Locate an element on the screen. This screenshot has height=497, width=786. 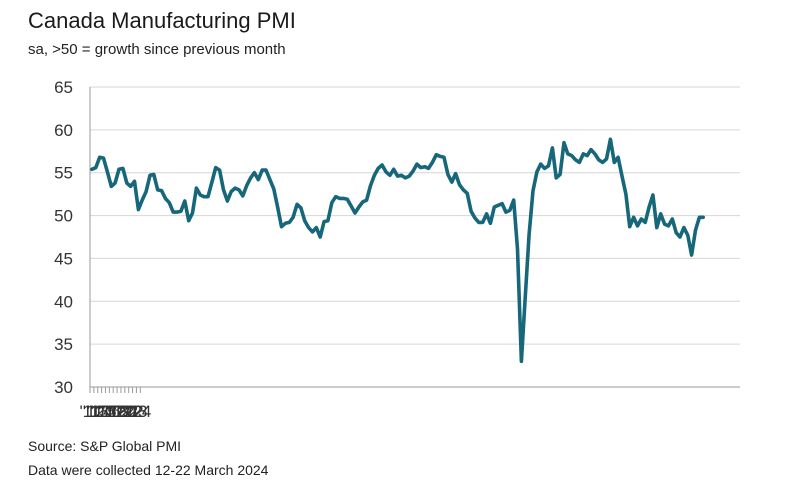
x-tick-label: '19 is located at coordinates (121, 411).